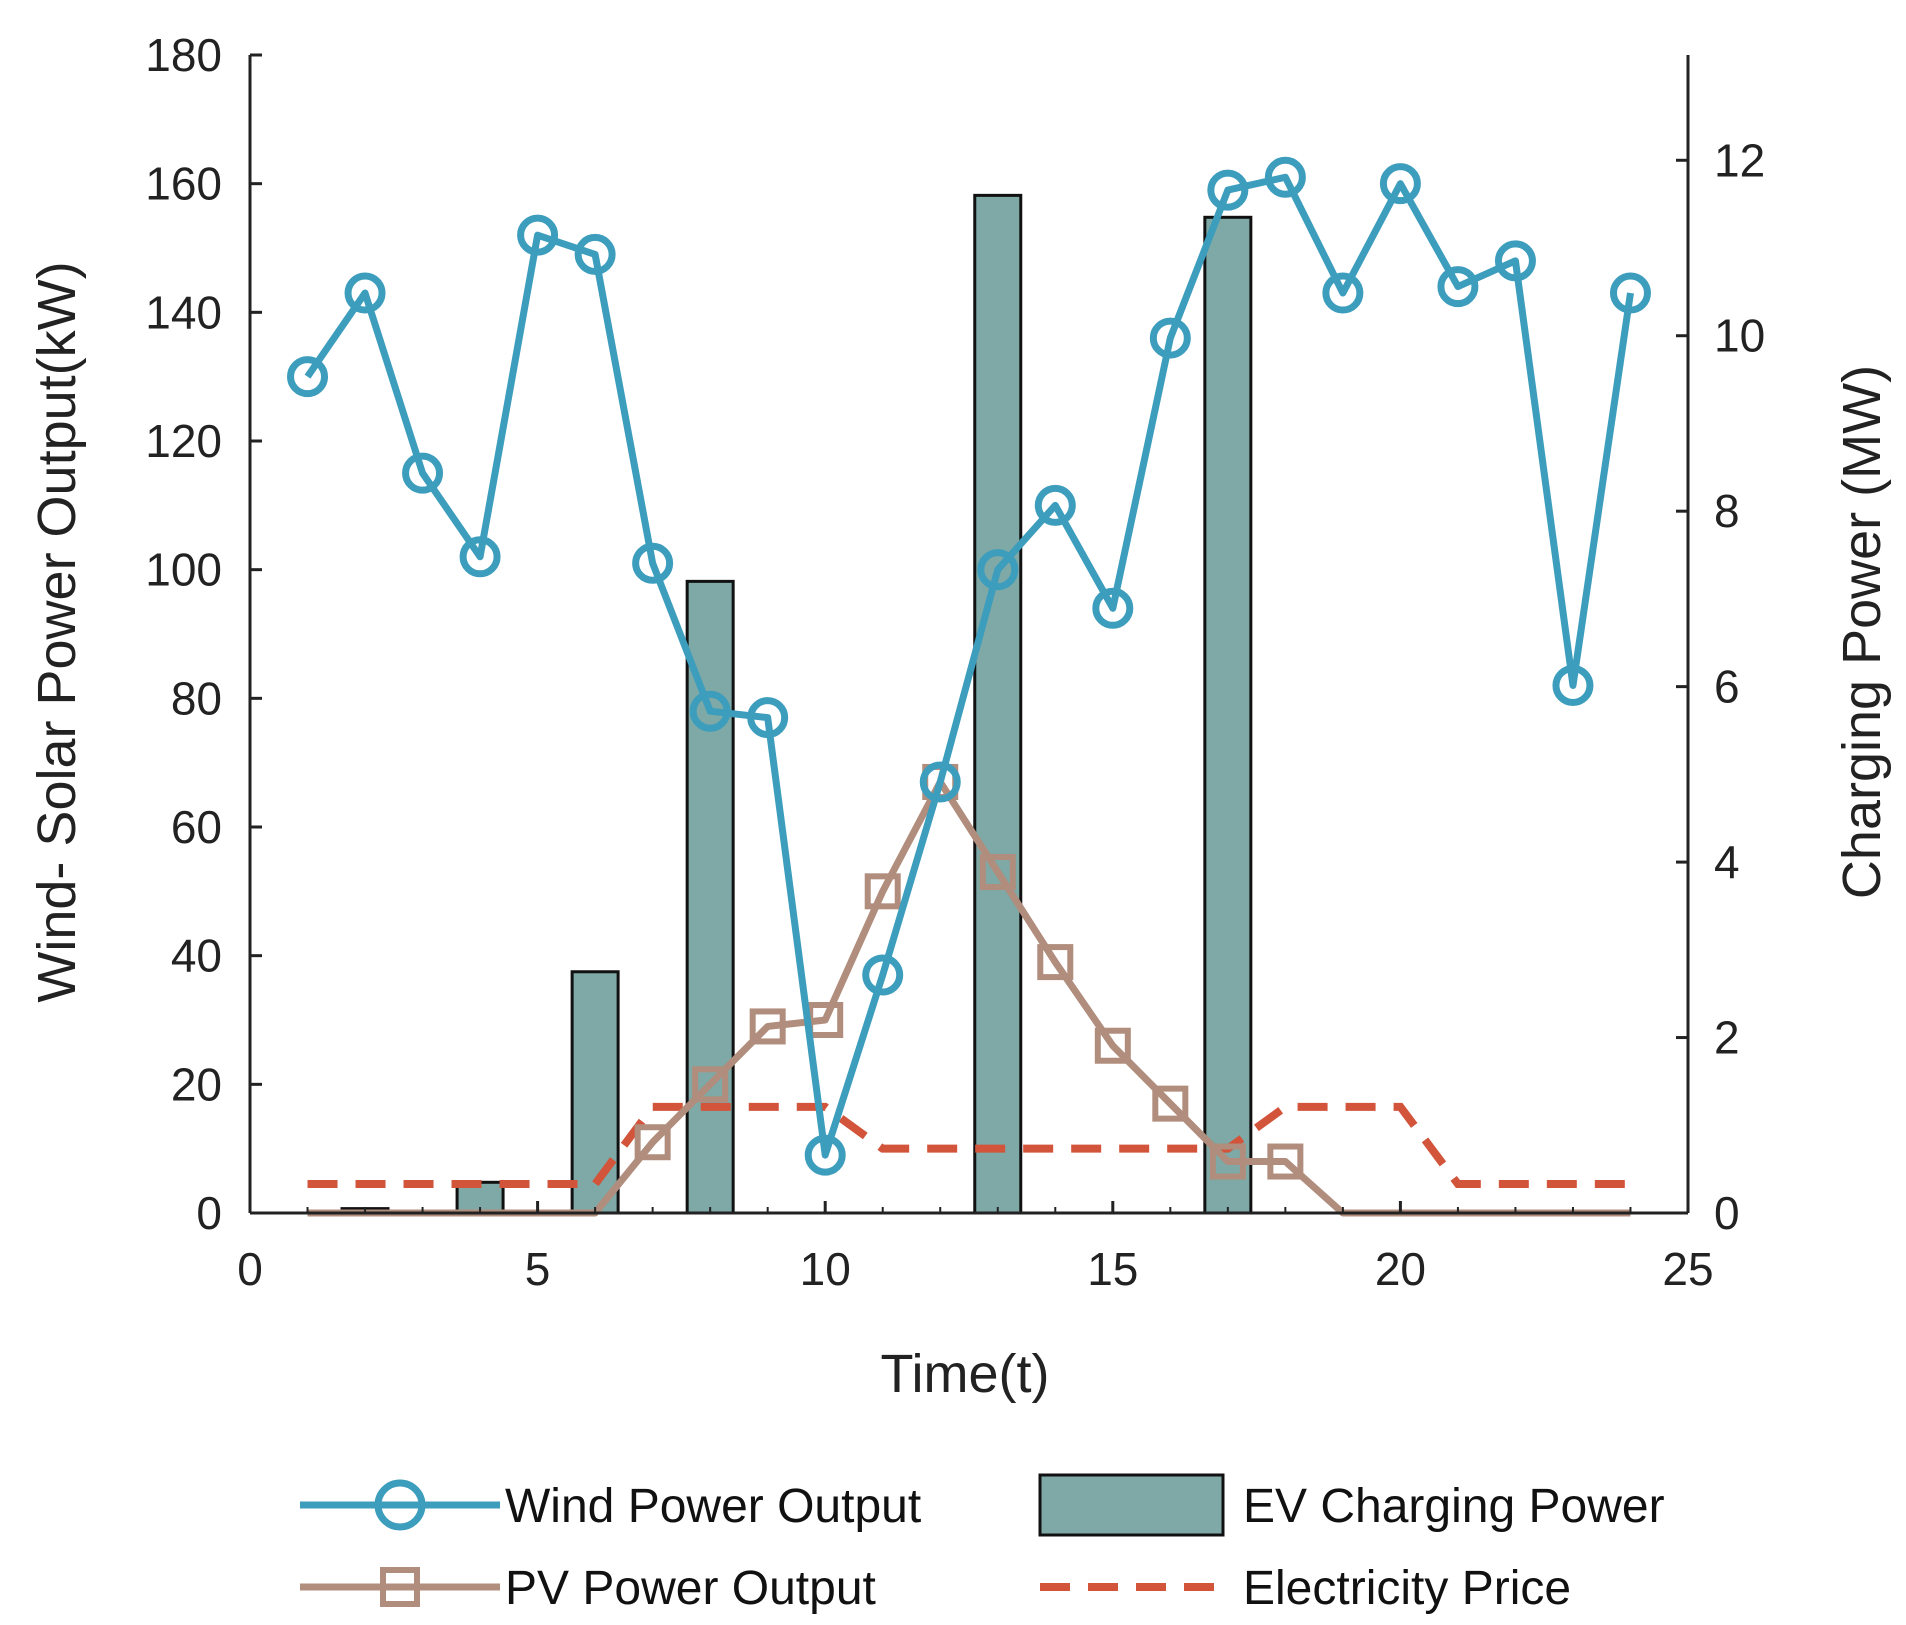 This screenshot has height=1625, width=1906. Describe the element at coordinates (1343, 293) in the screenshot. I see `wind-marker-t19` at that location.